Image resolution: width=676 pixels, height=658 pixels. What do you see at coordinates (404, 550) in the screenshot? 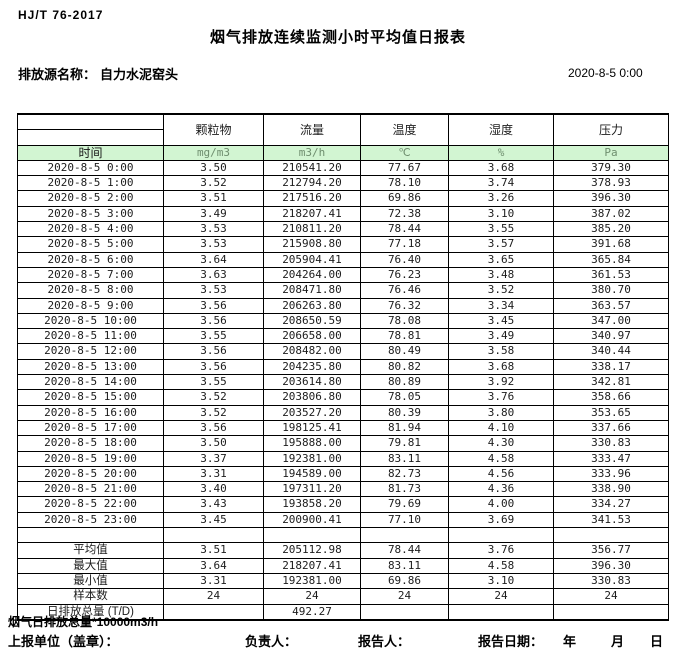
I see `summary-value: 78.44` at bounding box center [404, 550].